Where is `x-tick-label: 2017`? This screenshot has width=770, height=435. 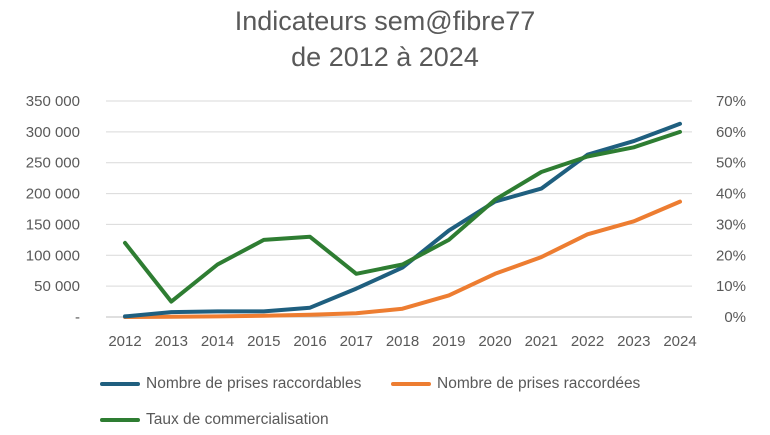
x-tick-label: 2017 is located at coordinates (356, 341).